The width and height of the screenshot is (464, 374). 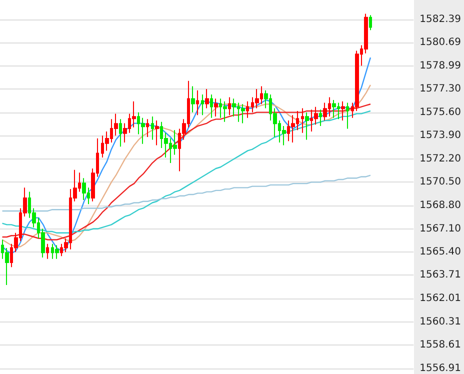 What do you see at coordinates (441, 19) in the screenshot?
I see `y-tick-label: 1582.39` at bounding box center [441, 19].